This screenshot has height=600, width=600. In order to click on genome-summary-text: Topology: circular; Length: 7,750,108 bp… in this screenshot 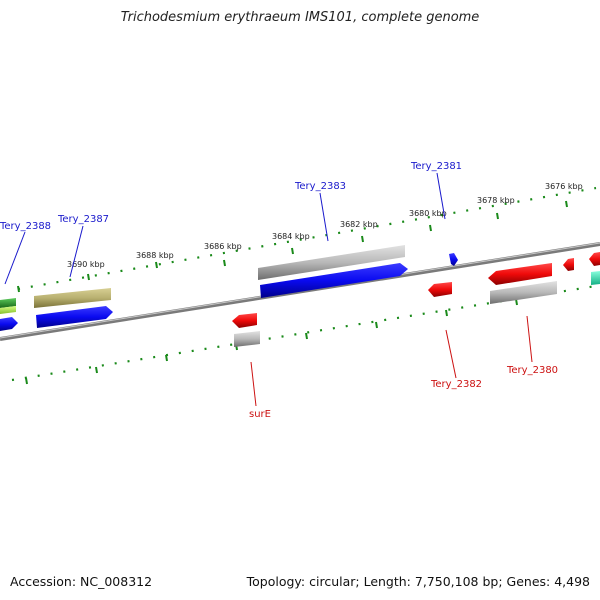, I will do `click(418, 581)`.